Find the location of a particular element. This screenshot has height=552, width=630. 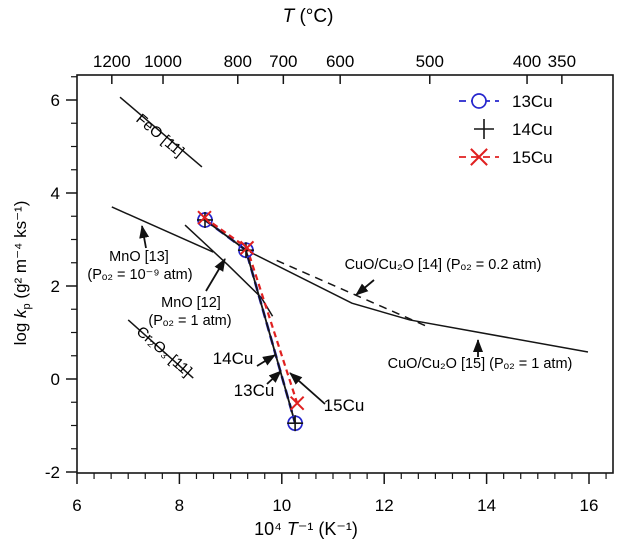

cuo14-label-arrow is located at coordinates (365, 287).